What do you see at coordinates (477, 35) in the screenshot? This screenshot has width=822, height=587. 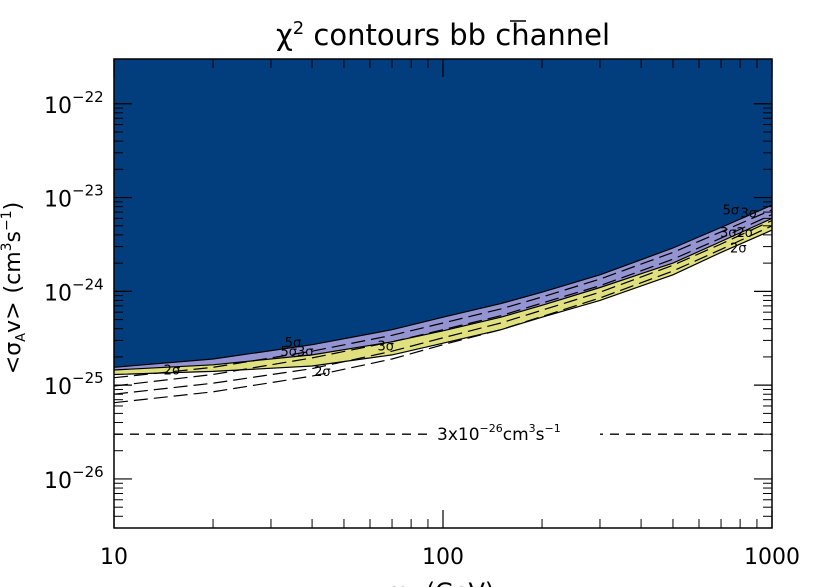 I see `bbar-text: b` at bounding box center [477, 35].